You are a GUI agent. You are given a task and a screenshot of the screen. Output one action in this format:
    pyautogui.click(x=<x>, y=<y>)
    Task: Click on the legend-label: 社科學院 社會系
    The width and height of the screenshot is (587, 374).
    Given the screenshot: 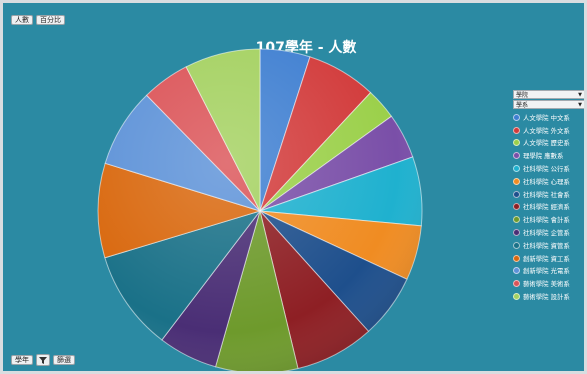 What is the action you would take?
    pyautogui.click(x=546, y=194)
    